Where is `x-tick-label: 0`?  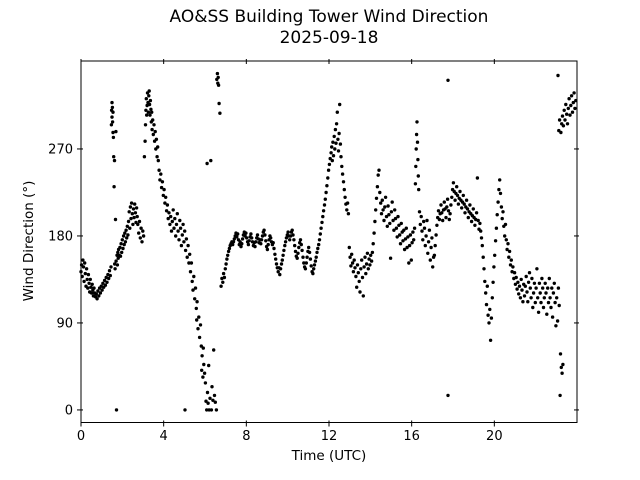
x-tick-label: 0 is located at coordinates (81, 436).